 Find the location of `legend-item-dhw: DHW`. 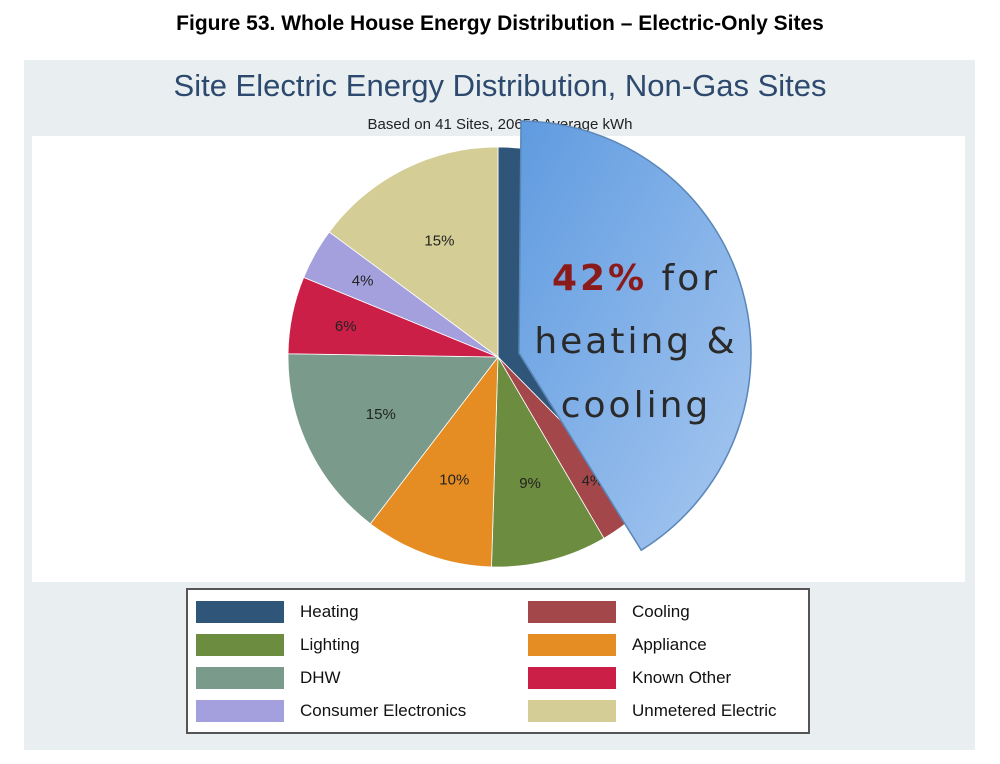

legend-item-dhw: DHW is located at coordinates (268, 678).